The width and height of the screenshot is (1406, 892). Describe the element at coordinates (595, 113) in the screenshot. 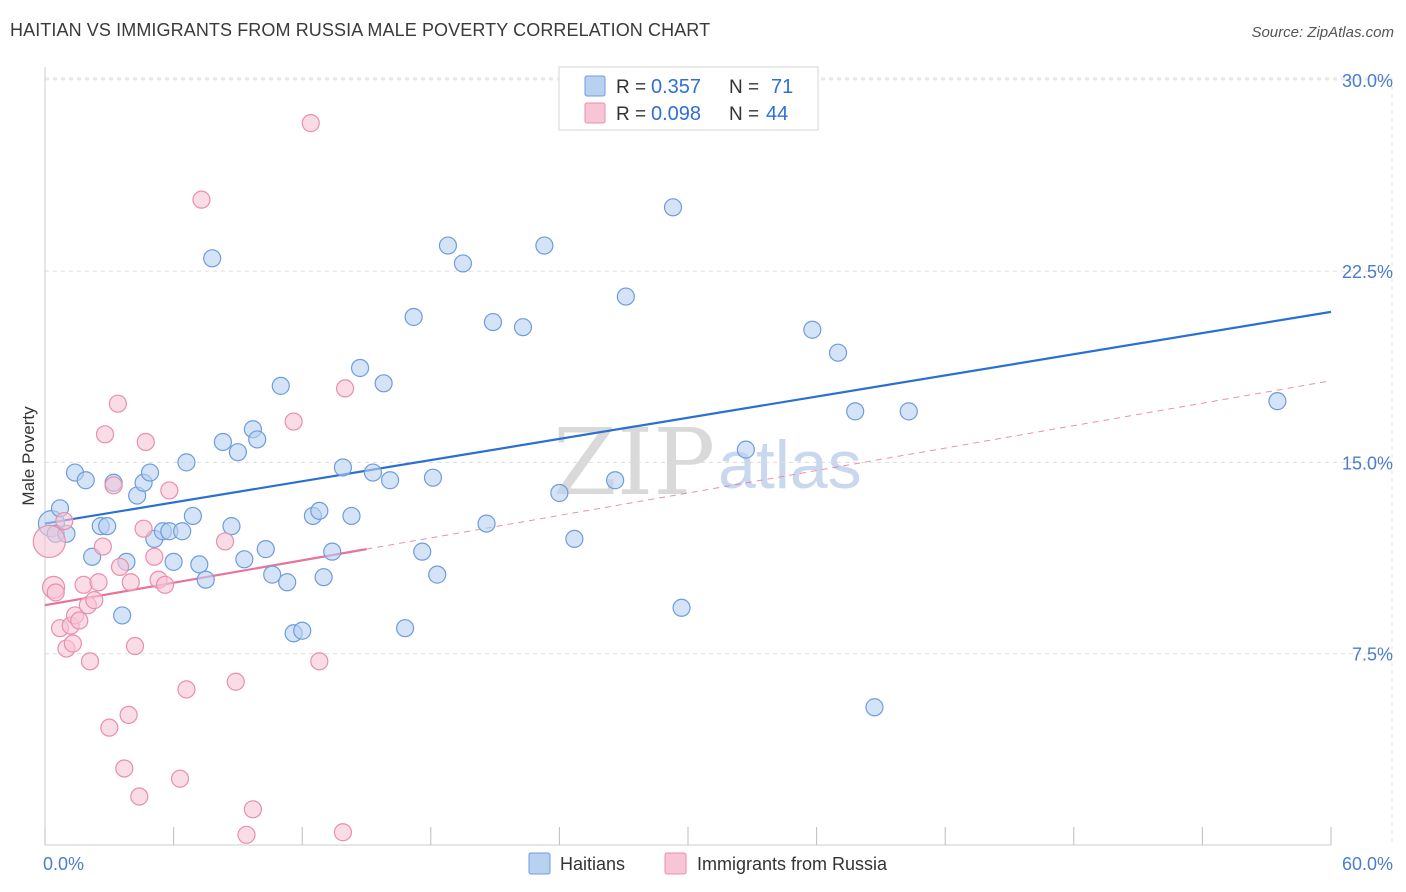

I see `stats-swatch-russia` at that location.